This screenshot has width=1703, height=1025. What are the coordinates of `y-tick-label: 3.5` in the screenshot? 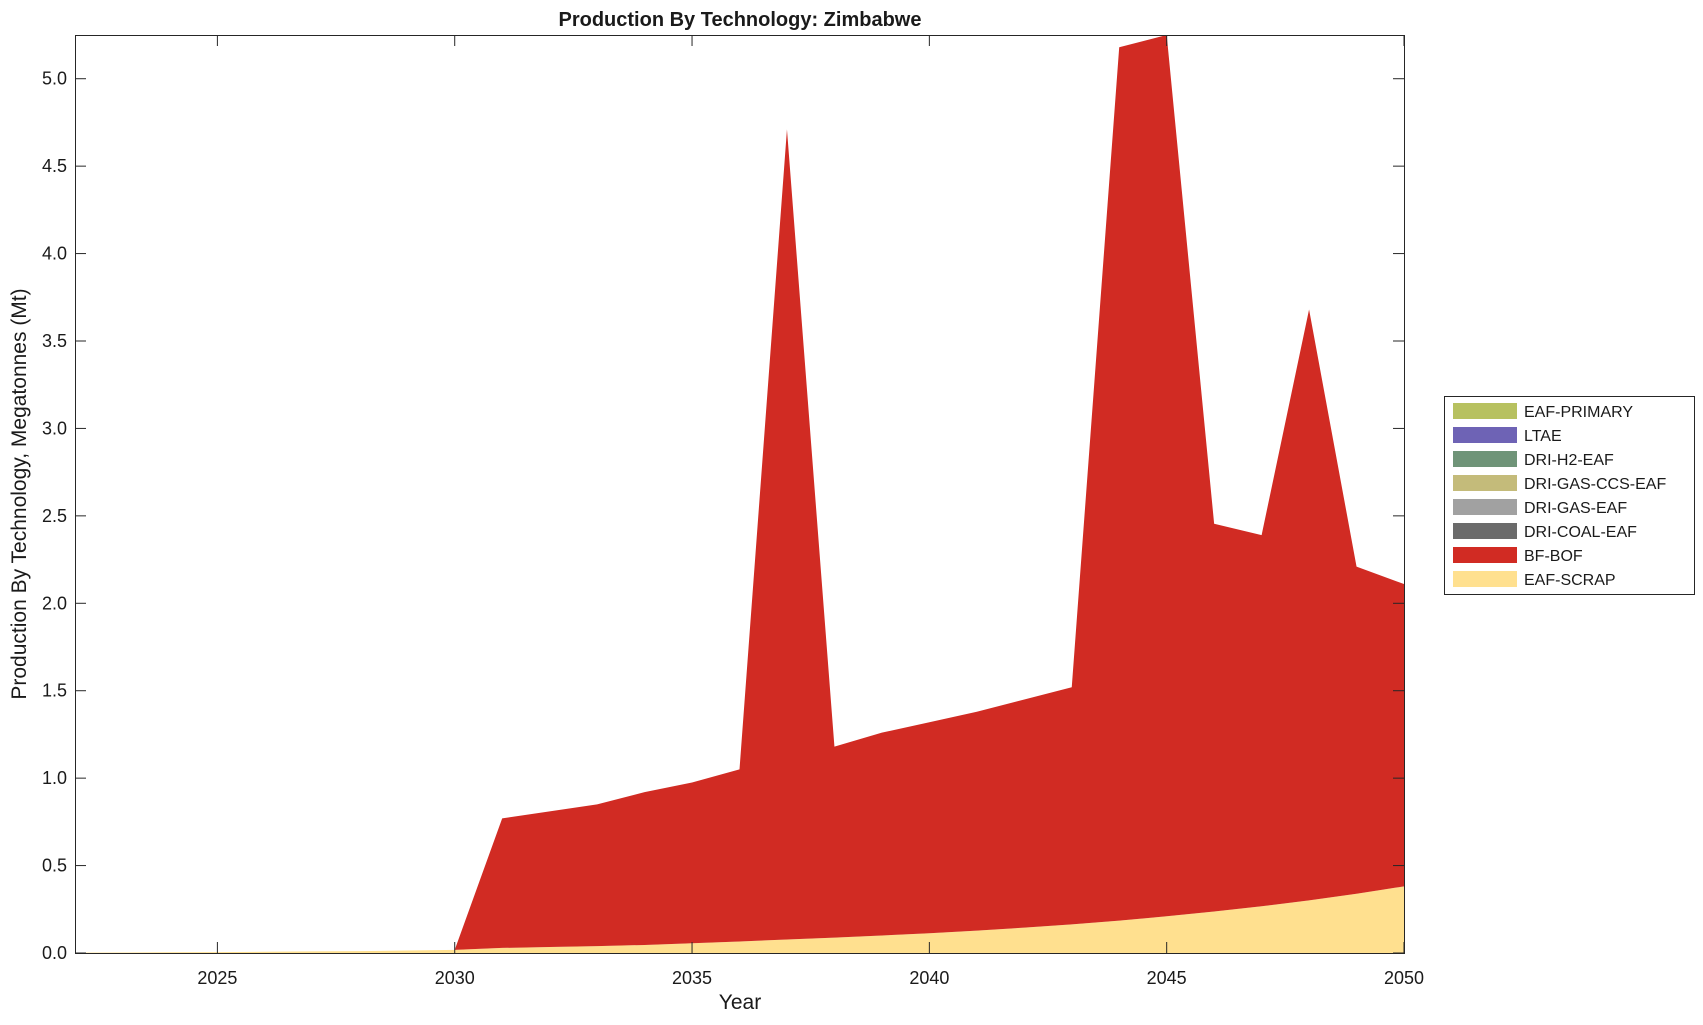 It's located at (54, 341).